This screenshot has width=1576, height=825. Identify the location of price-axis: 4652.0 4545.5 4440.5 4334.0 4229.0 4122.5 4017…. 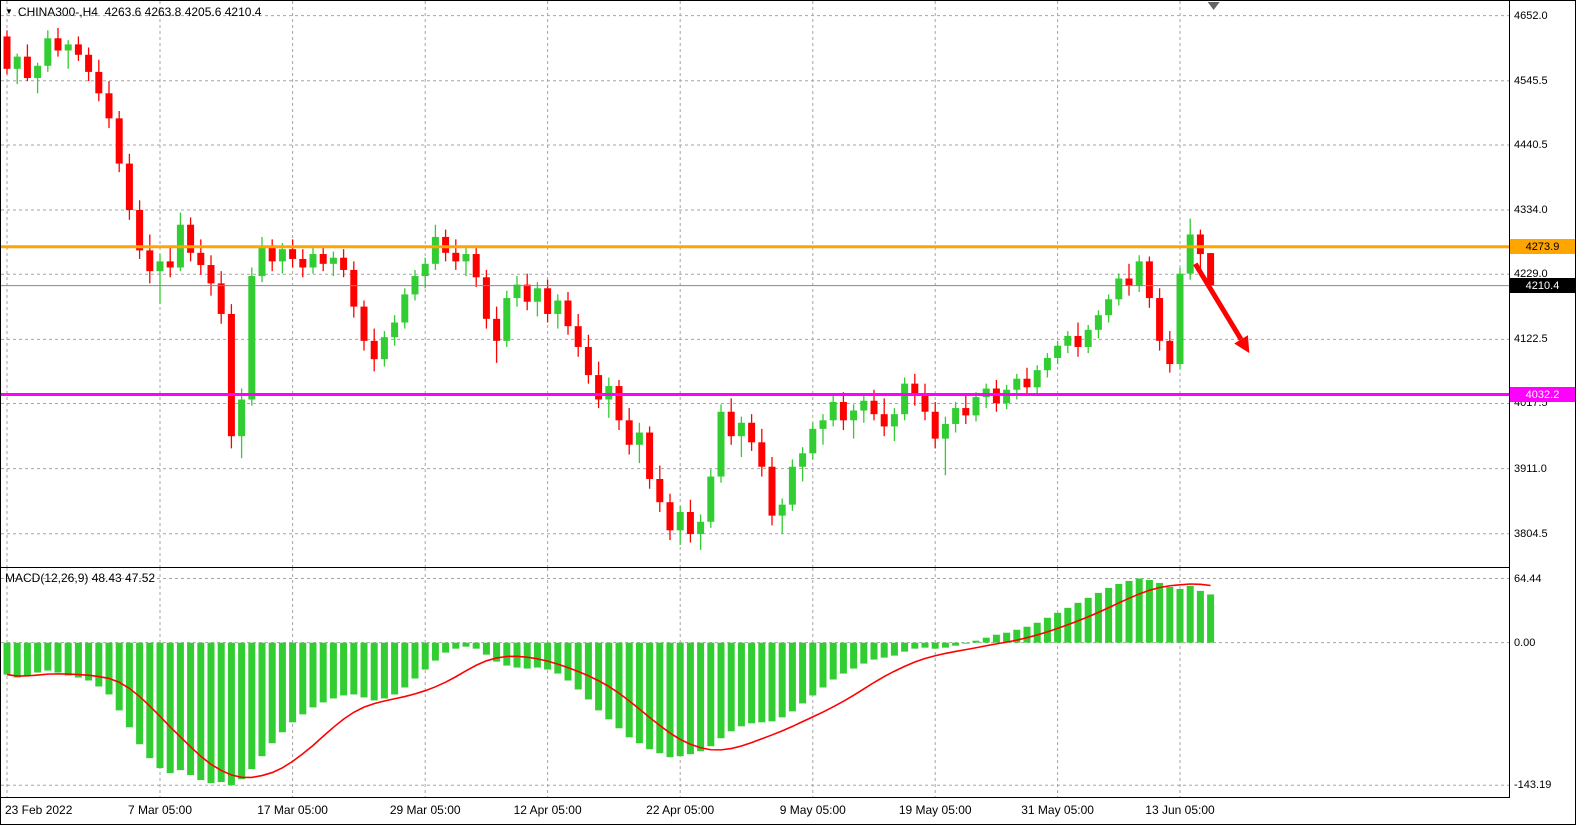
(1542, 399).